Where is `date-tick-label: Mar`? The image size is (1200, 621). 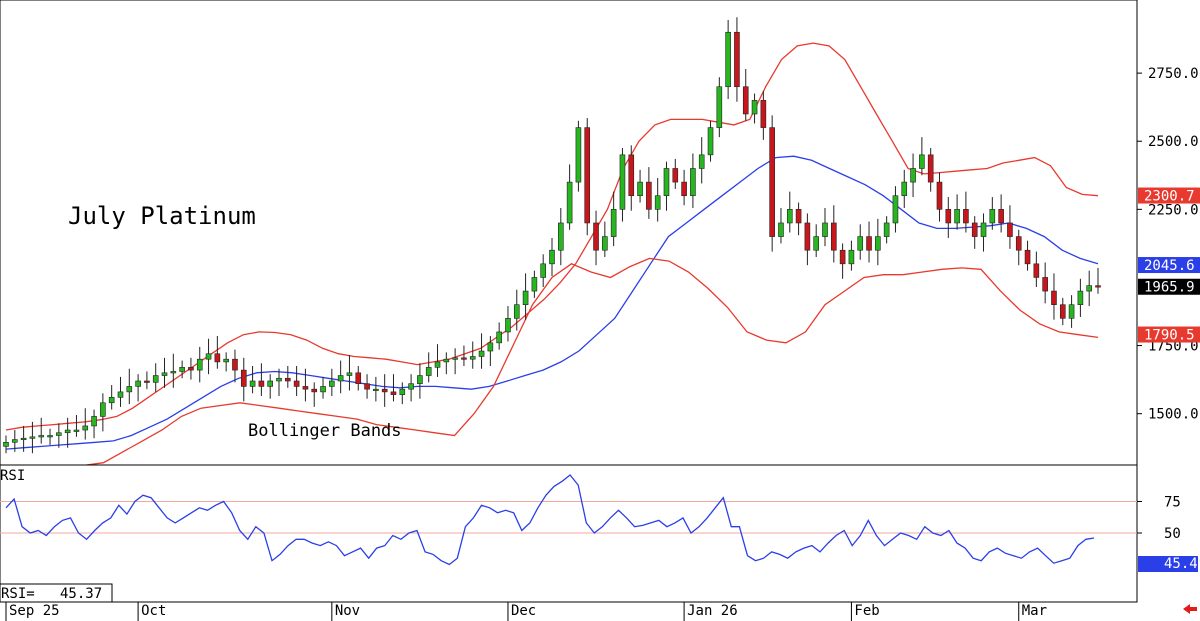 date-tick-label: Mar is located at coordinates (1034, 611).